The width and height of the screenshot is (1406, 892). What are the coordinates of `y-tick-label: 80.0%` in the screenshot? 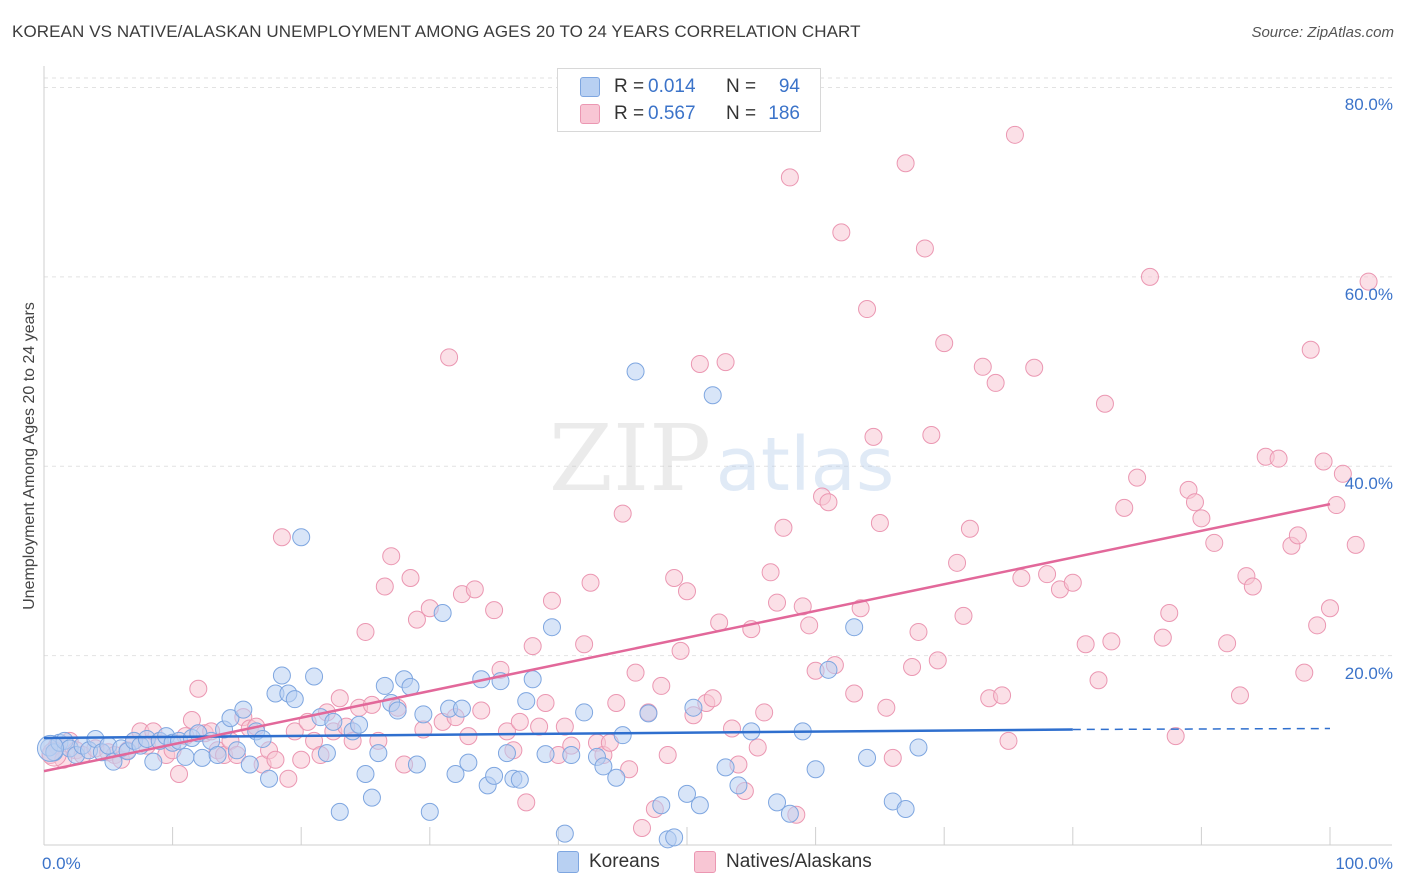 It's located at (1368, 105).